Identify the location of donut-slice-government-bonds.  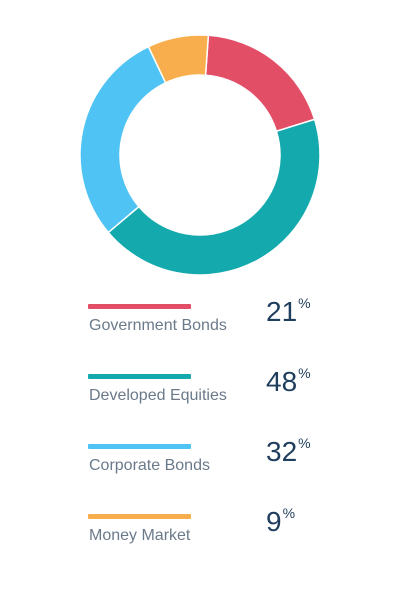
(260, 83).